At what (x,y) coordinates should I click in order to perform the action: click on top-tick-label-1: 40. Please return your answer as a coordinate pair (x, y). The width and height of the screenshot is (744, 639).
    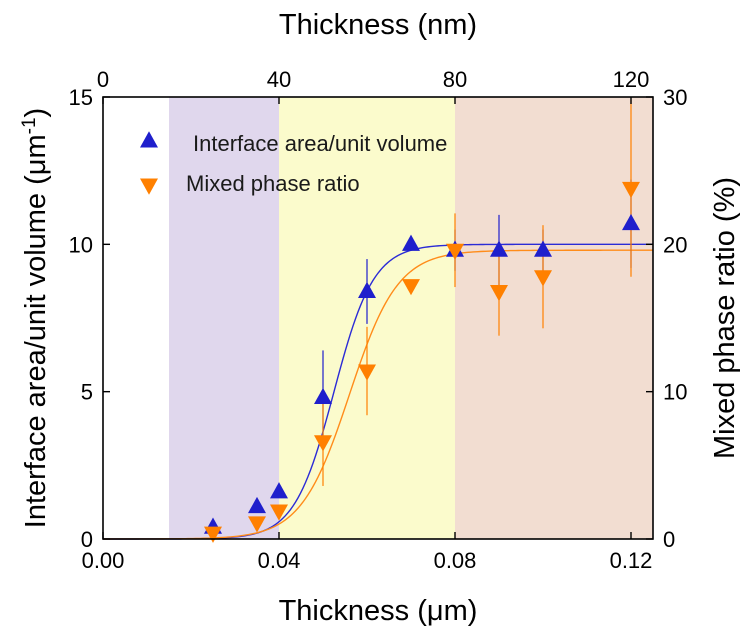
    Looking at the image, I should click on (279, 79).